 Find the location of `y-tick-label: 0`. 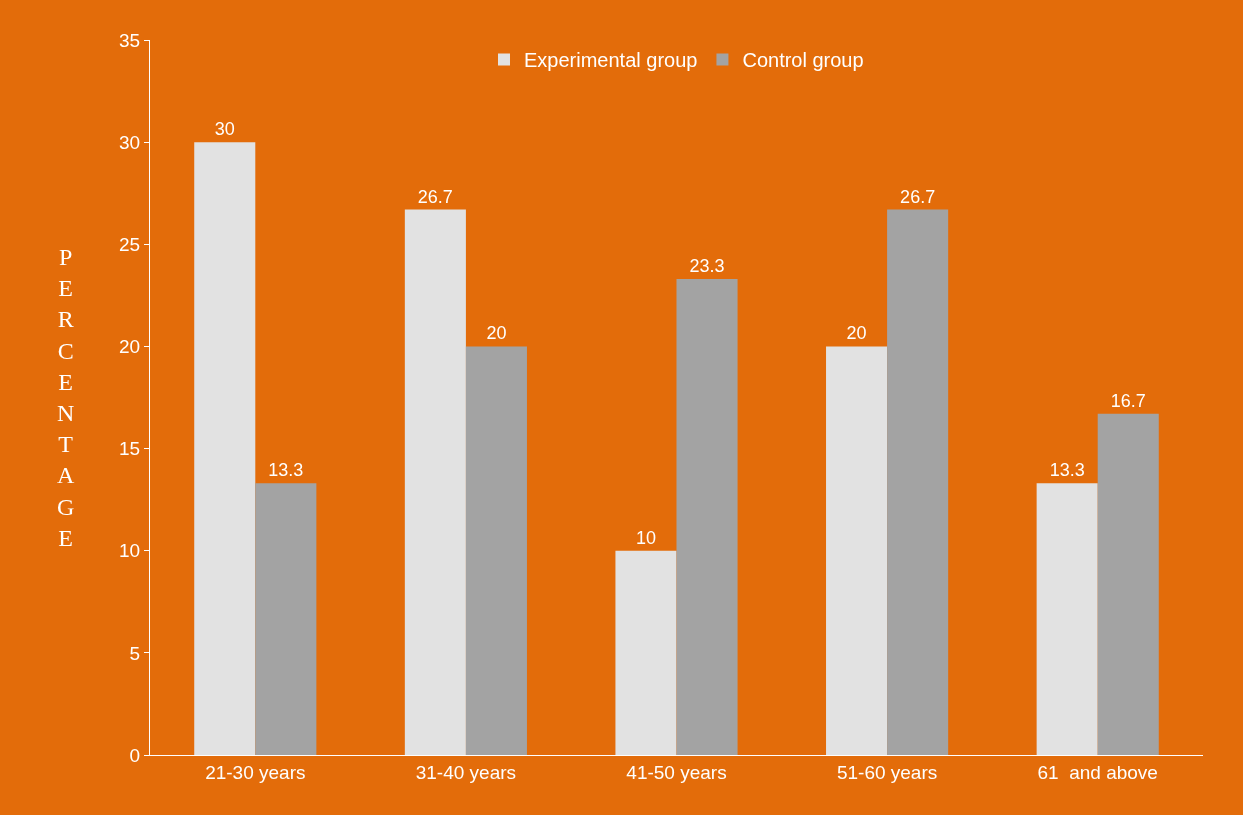

y-tick-label: 0 is located at coordinates (135, 755).